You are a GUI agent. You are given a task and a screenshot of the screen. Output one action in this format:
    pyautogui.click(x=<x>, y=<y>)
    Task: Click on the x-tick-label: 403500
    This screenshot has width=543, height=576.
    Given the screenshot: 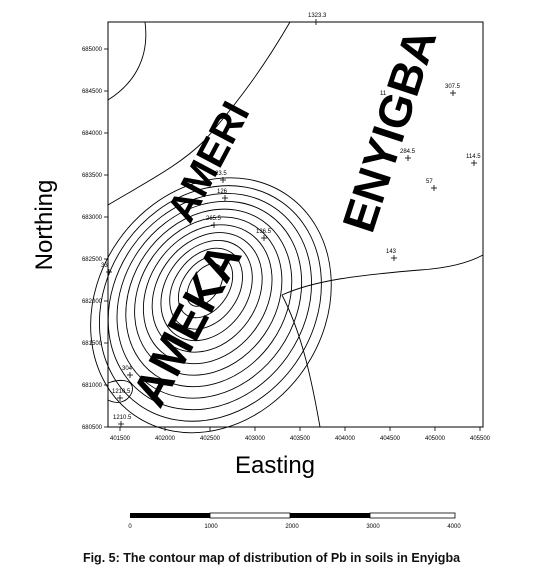 What is the action you would take?
    pyautogui.click(x=300, y=439)
    